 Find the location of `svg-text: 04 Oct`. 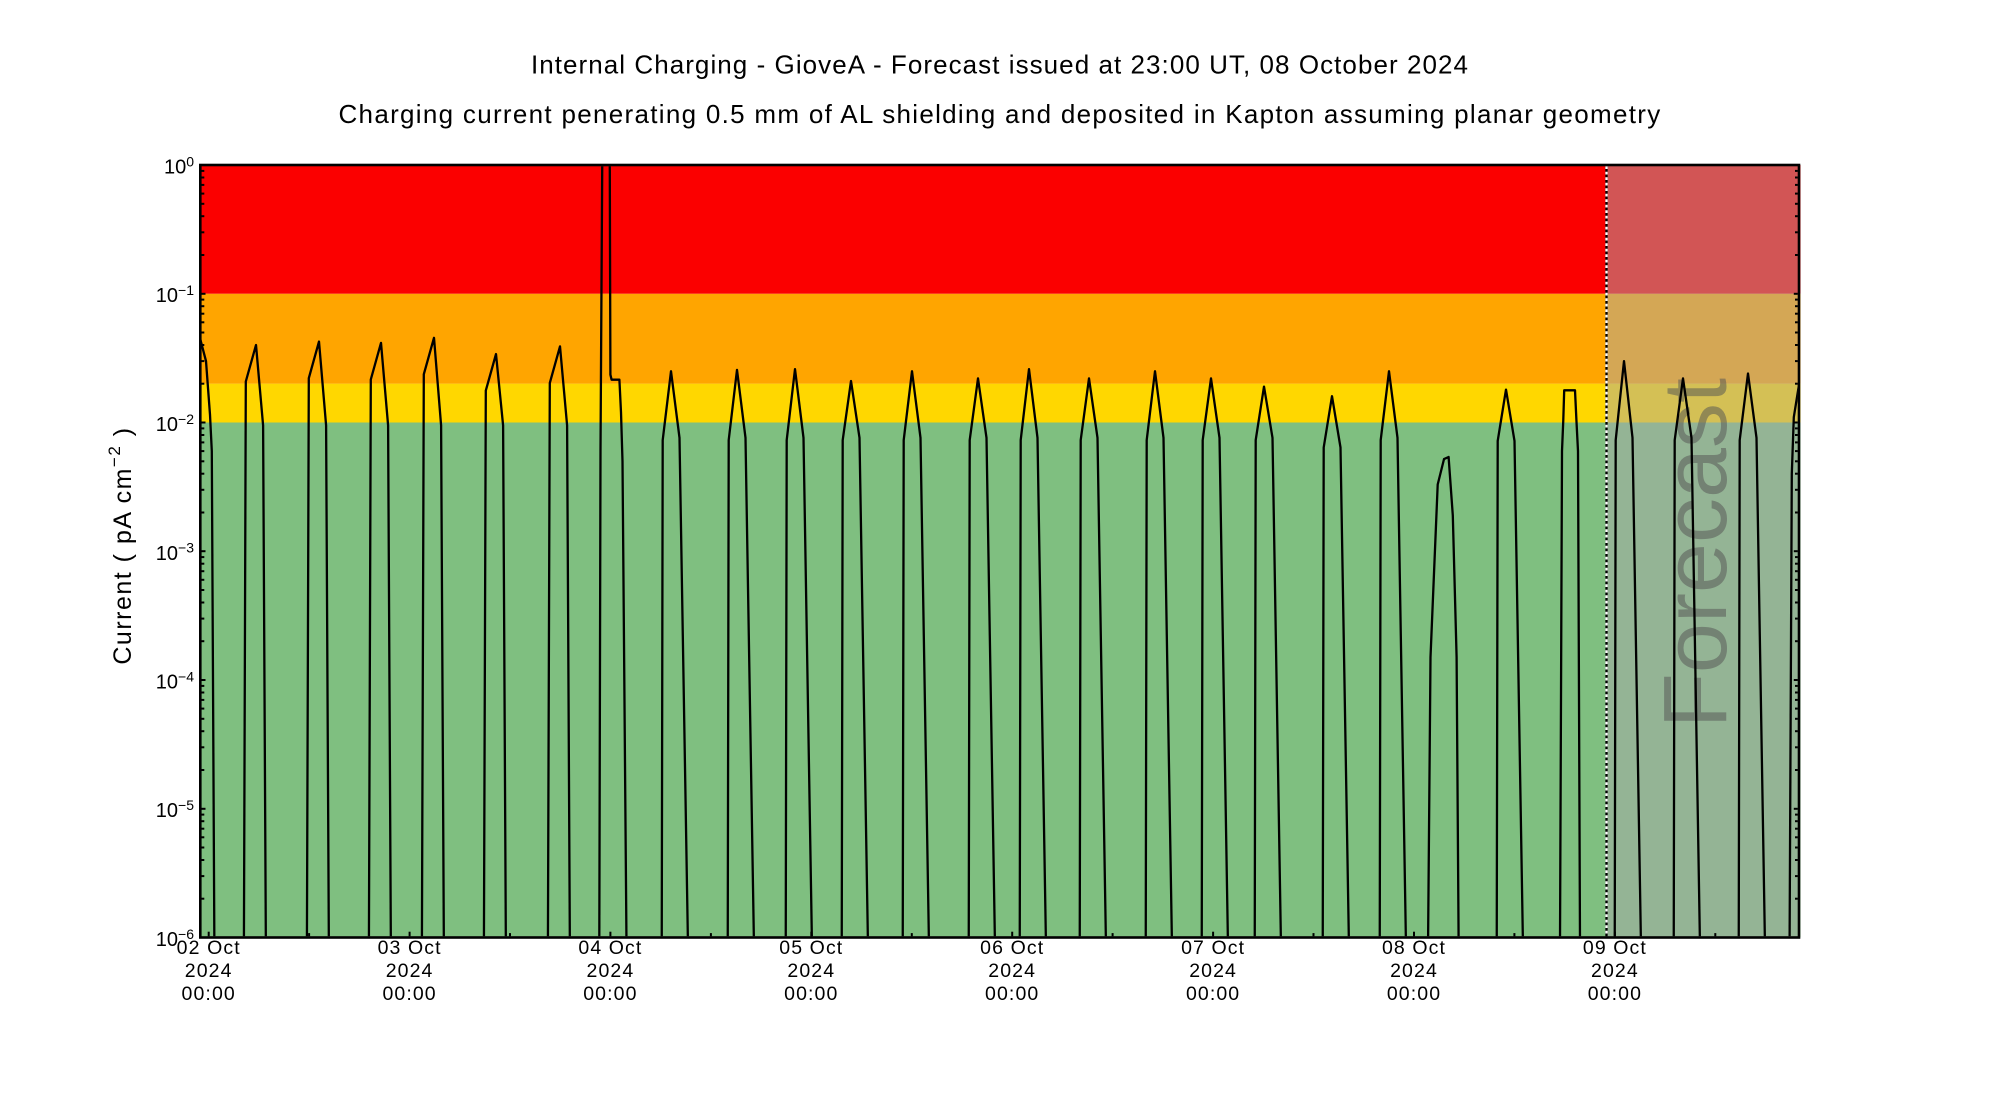

svg-text: 04 Oct is located at coordinates (610, 948).